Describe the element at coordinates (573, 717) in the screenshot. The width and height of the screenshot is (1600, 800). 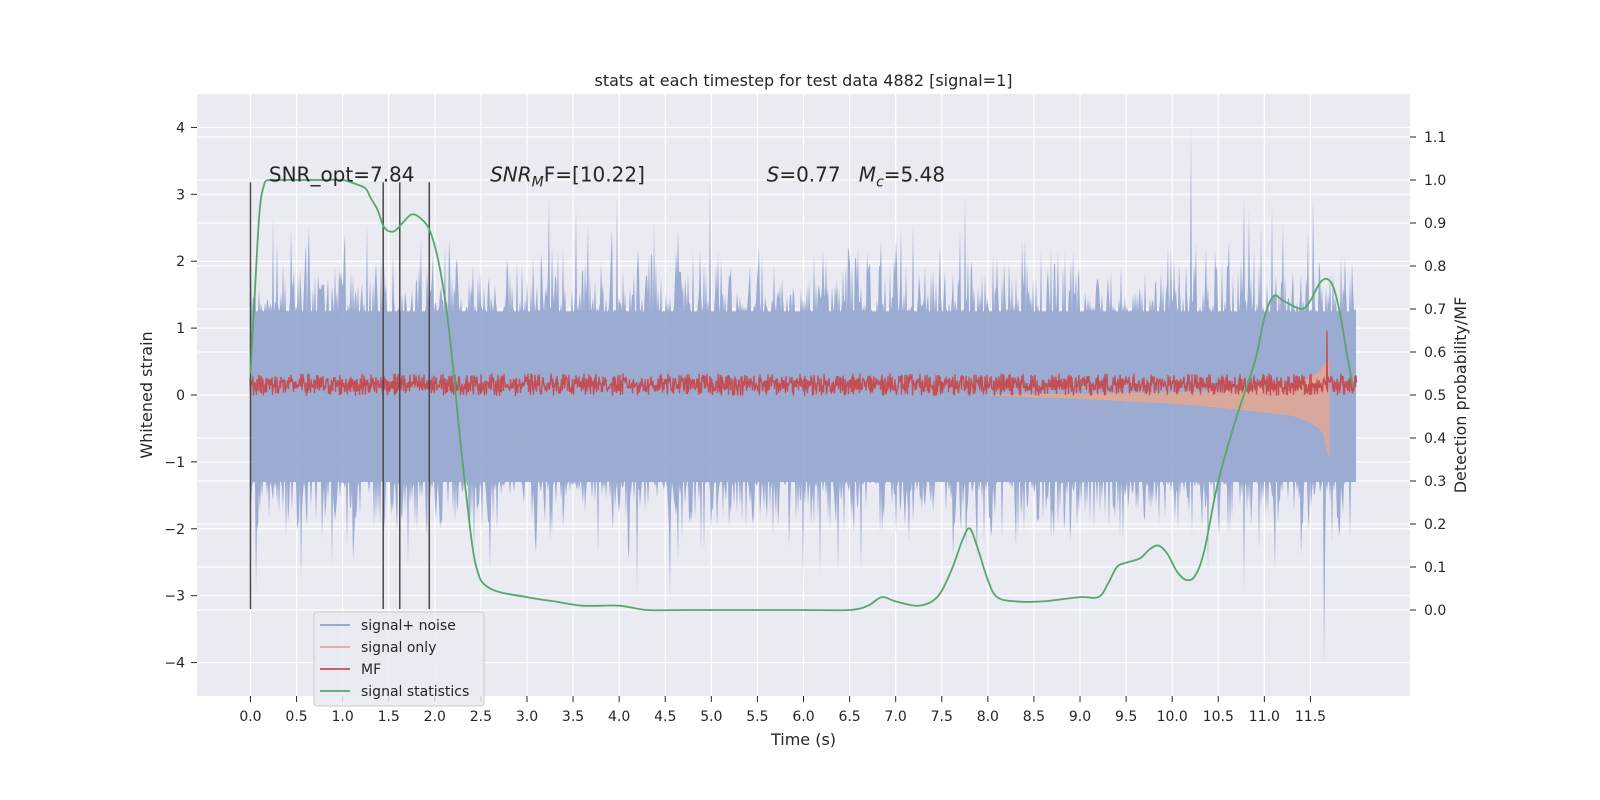
I see `x-tick-label: 3.5` at that location.